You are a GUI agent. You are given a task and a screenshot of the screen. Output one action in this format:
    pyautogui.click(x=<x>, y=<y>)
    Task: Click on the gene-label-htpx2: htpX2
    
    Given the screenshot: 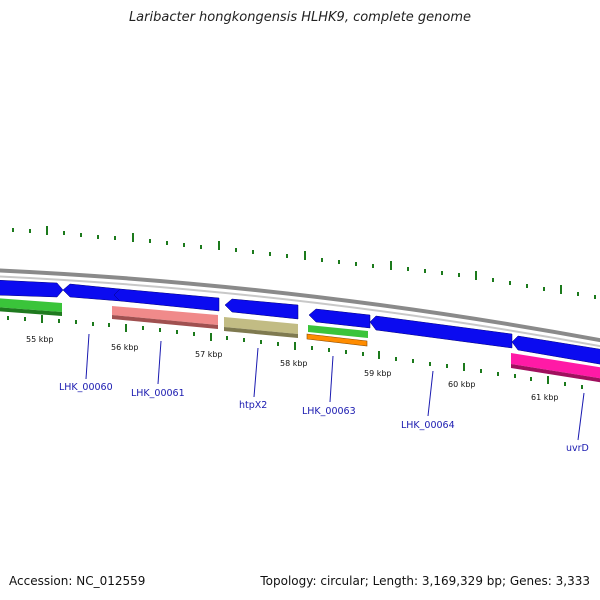 What is the action you would take?
    pyautogui.click(x=253, y=405)
    